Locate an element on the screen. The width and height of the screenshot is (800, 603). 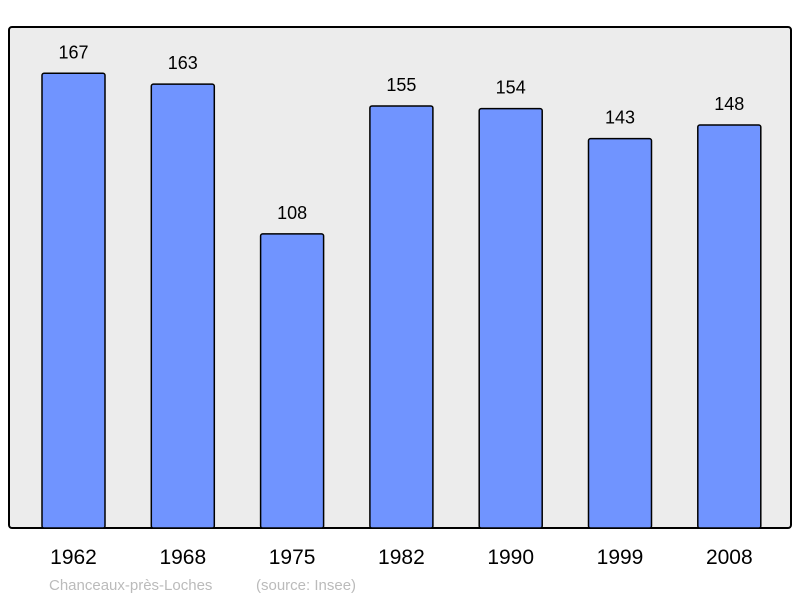
x-tick-label-1968: 1968 is located at coordinates (182, 557).